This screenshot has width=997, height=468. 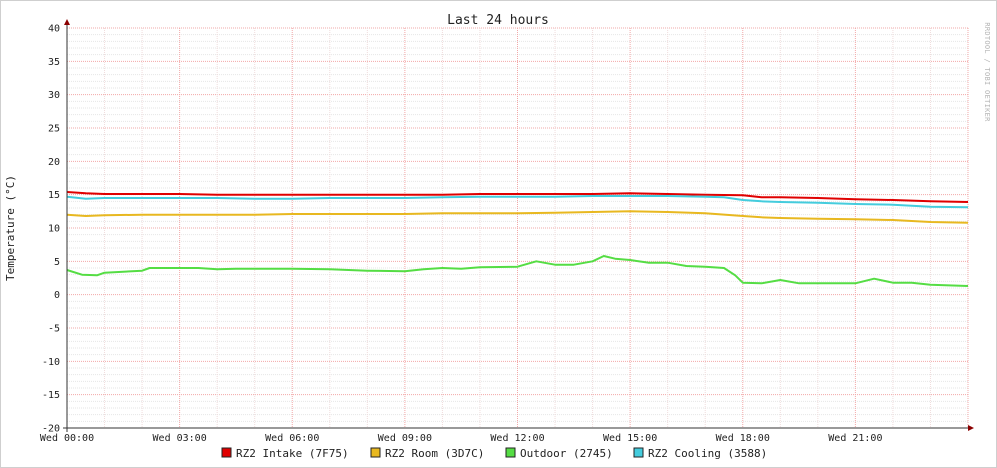 What do you see at coordinates (292, 453) in the screenshot?
I see `legend-label: RZ2 Intake (7F75)` at bounding box center [292, 453].